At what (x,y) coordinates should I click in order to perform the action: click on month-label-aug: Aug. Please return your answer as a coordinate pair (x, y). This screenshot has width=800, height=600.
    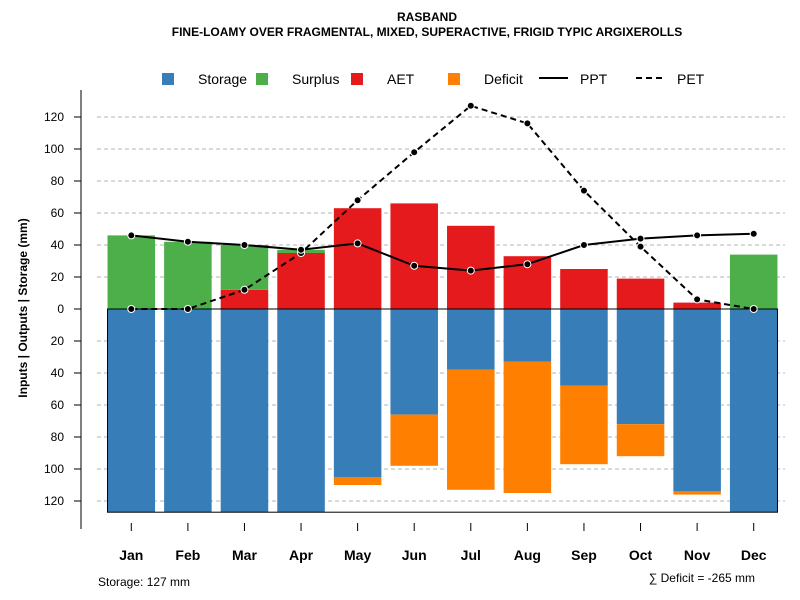
    Looking at the image, I should click on (527, 555).